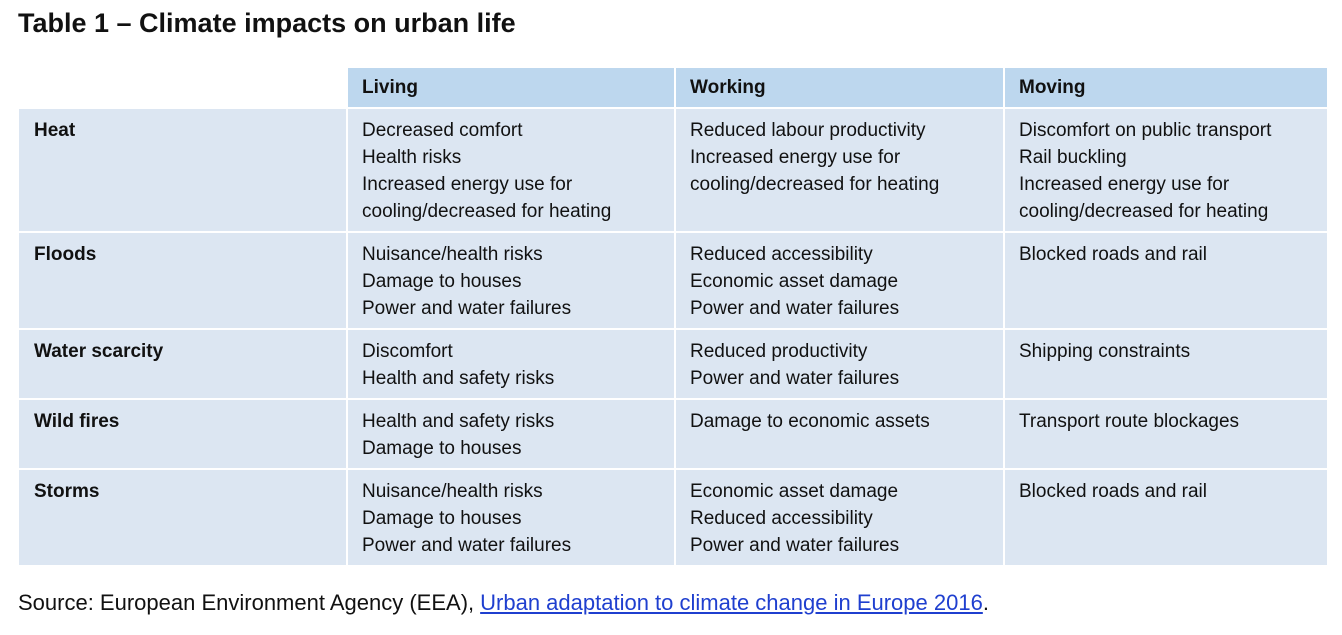 This screenshot has width=1342, height=635. Describe the element at coordinates (1105, 351) in the screenshot. I see `cell-line: Shipping constraints` at that location.